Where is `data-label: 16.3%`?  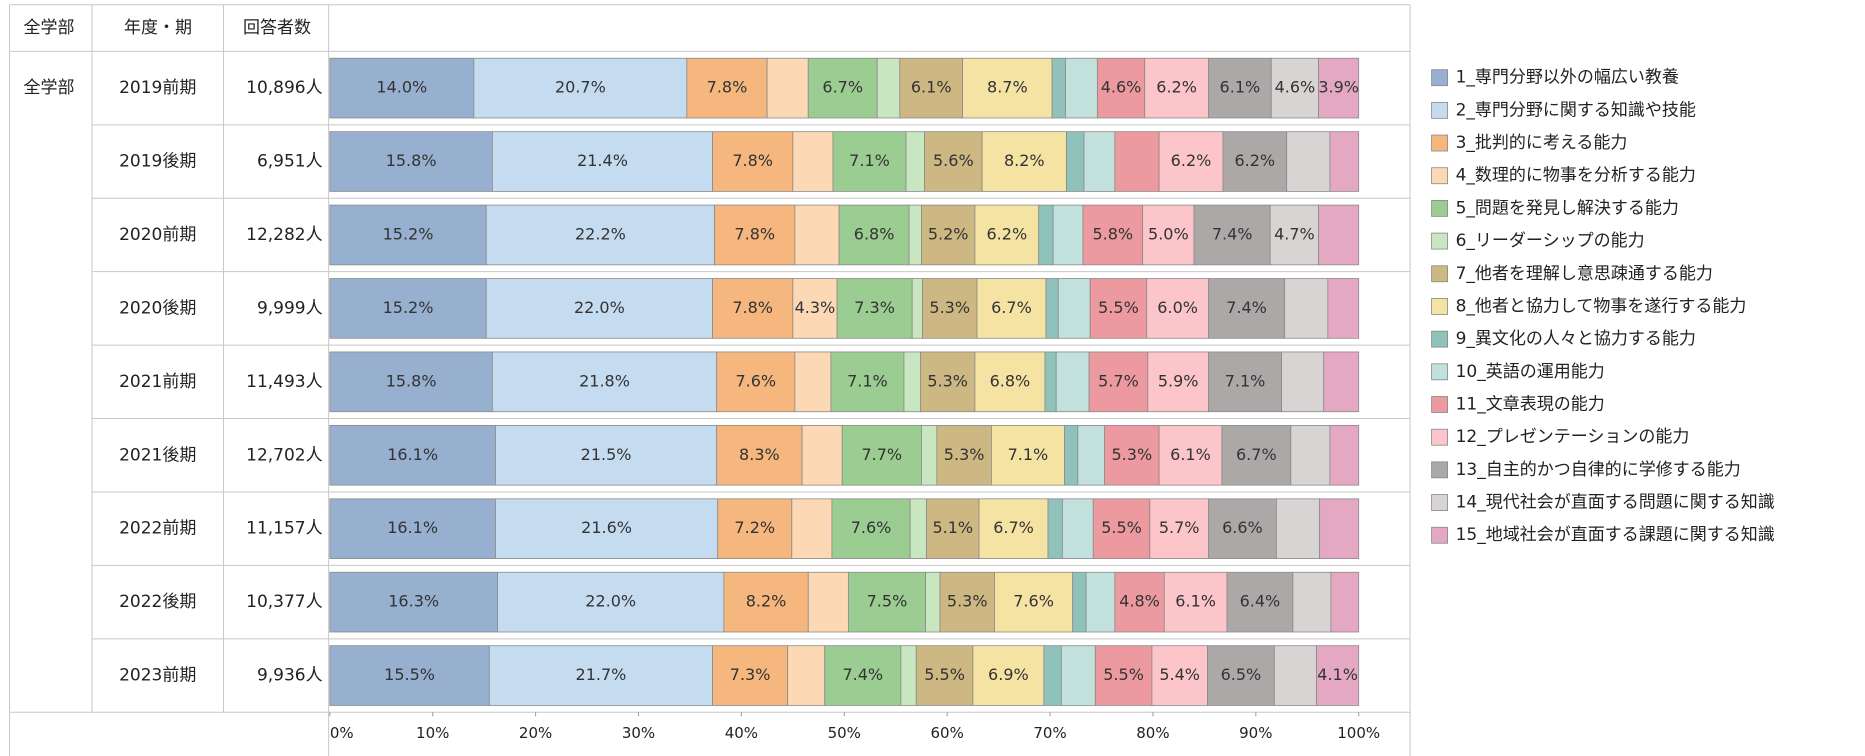
data-label: 16.3% is located at coordinates (413, 601).